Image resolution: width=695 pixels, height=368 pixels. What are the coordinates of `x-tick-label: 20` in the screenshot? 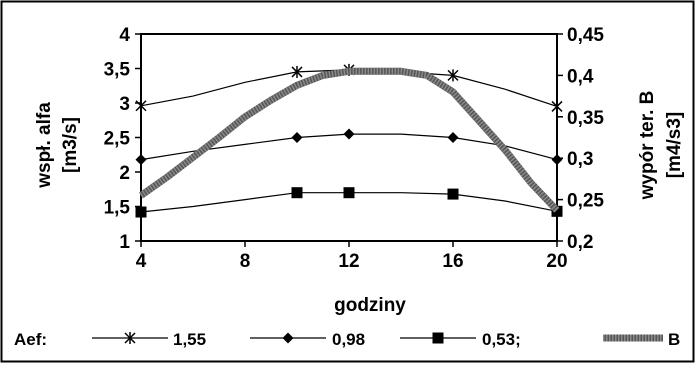 It's located at (556, 261).